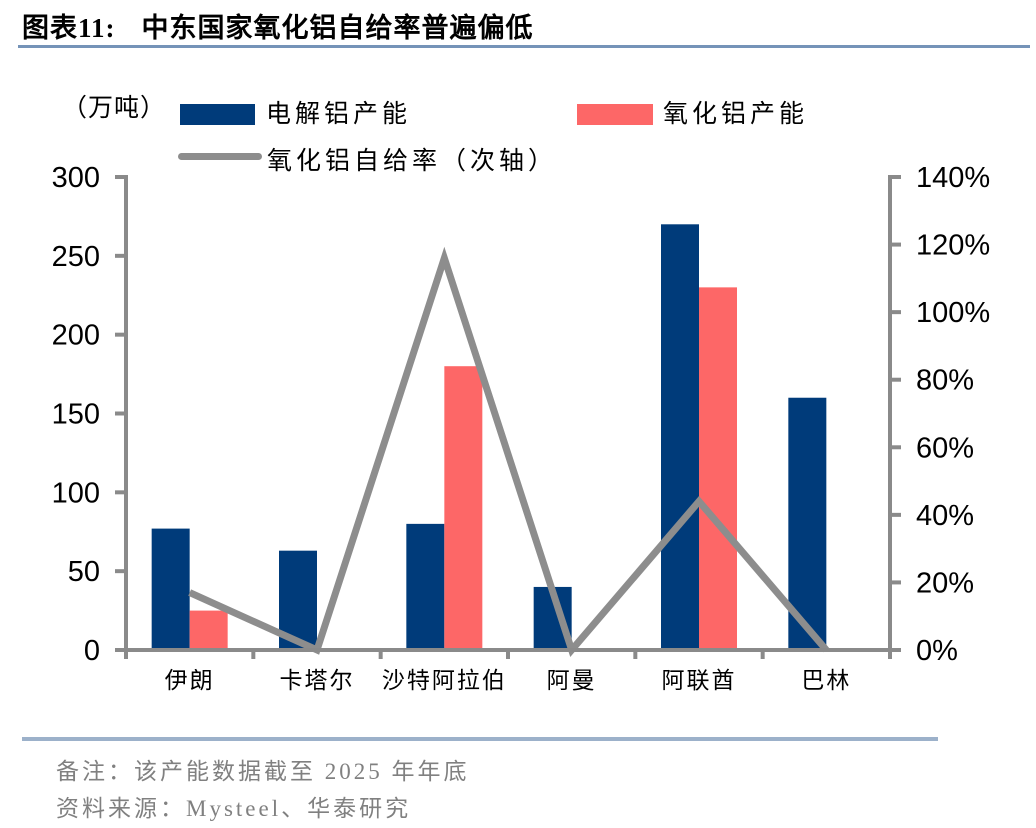  I want to click on left-axis-tick-label: 300, so click(76, 178).